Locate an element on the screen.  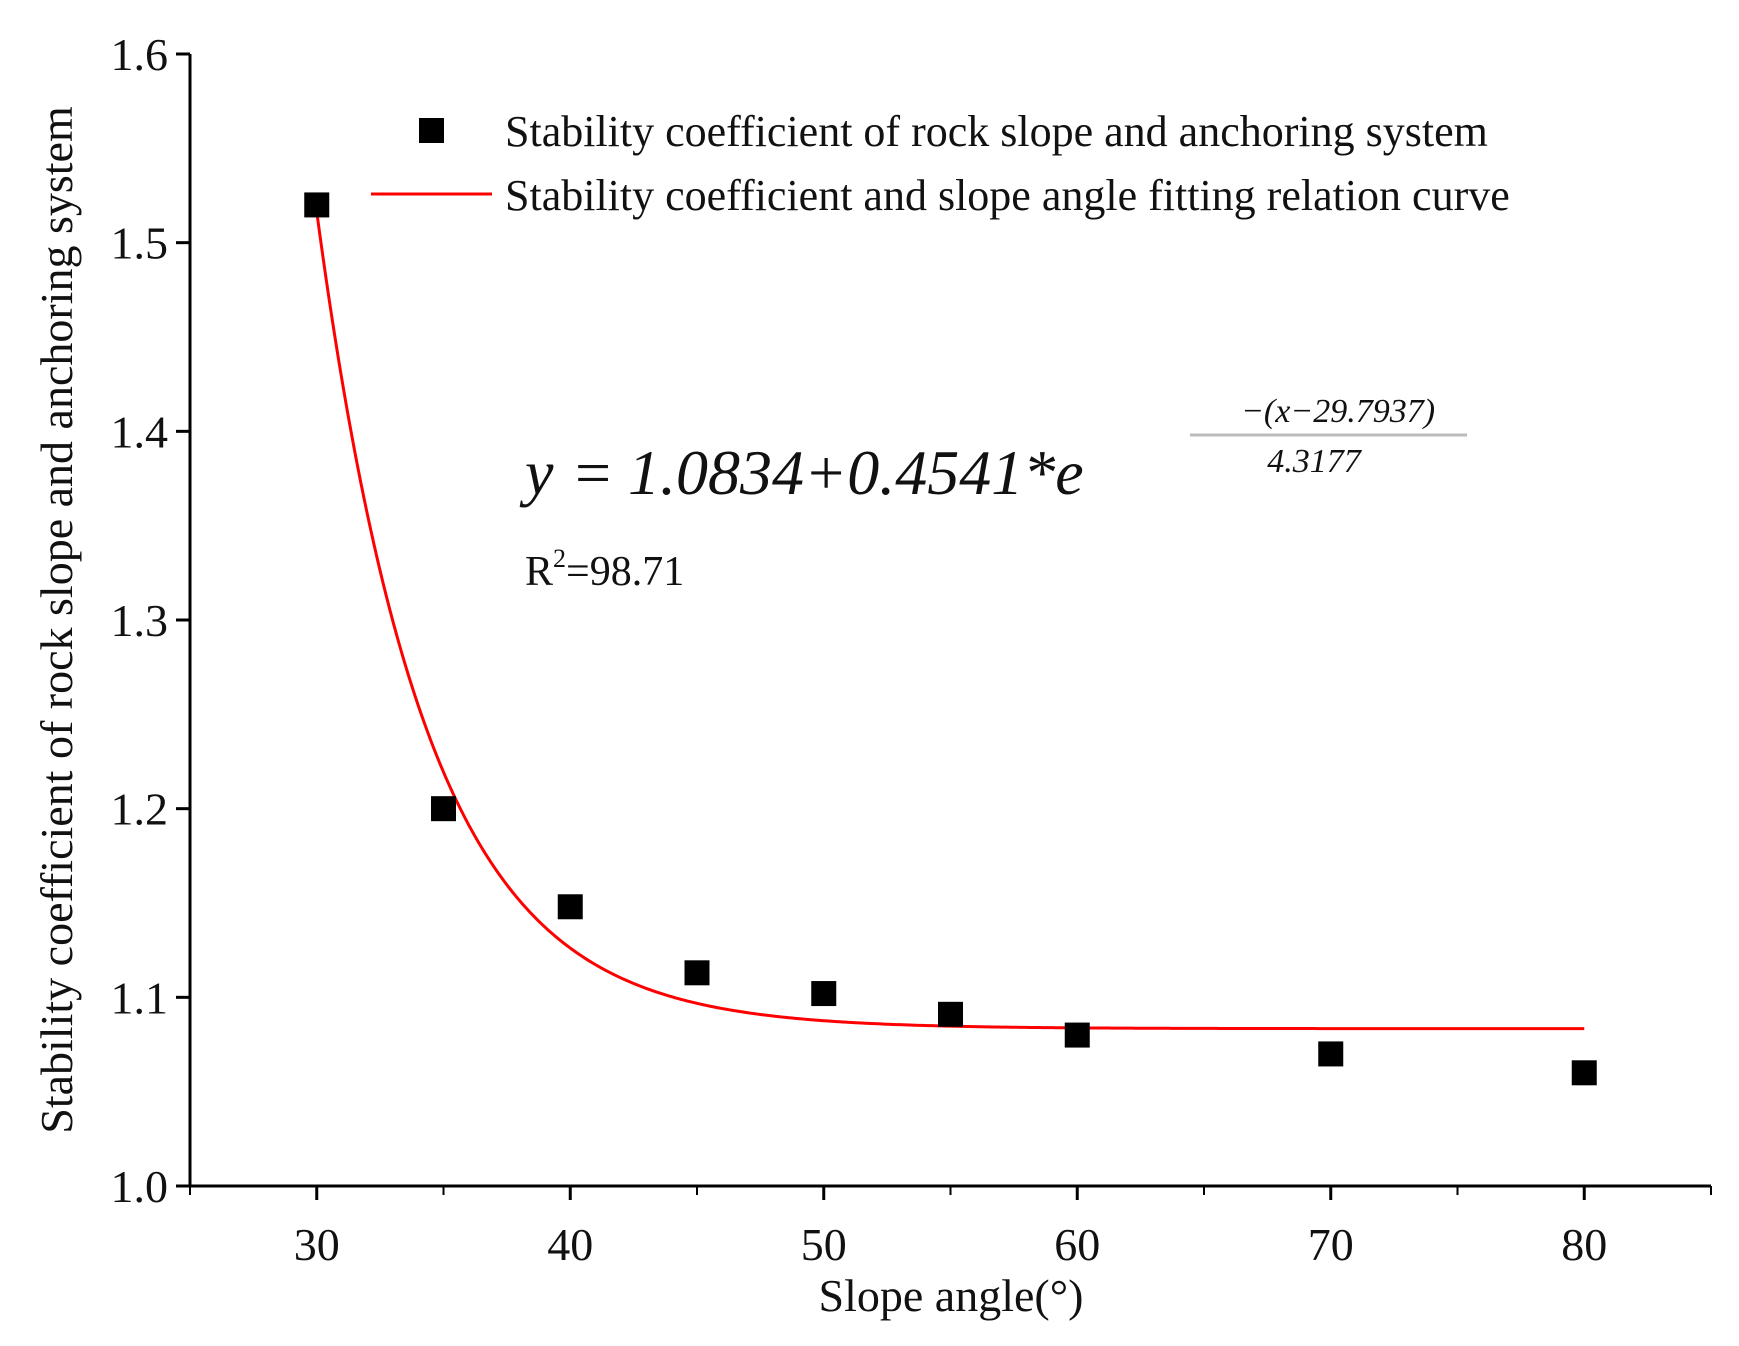
x-tick-label: 80 is located at coordinates (1584, 1244).